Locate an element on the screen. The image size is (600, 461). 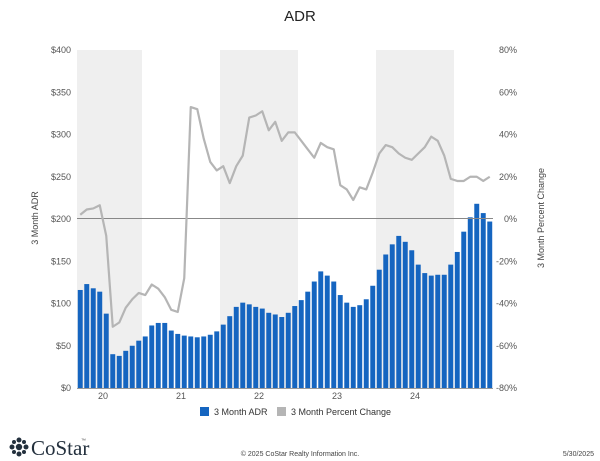
legend-swatch-adr is located at coordinates (204, 411).